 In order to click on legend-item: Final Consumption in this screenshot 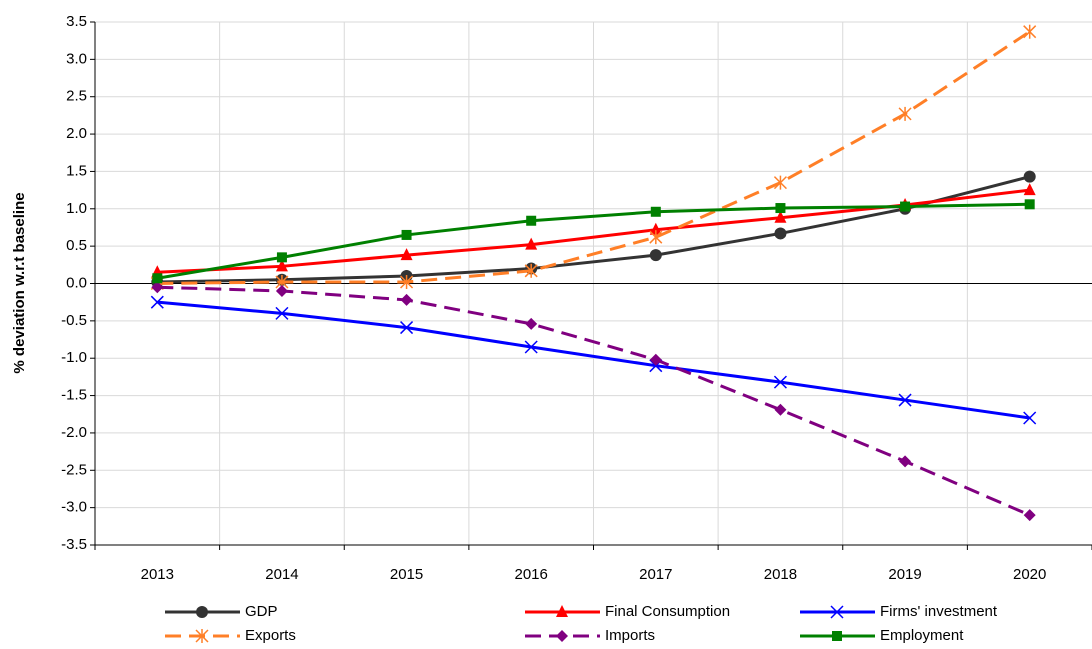, I will do `click(627, 611)`.